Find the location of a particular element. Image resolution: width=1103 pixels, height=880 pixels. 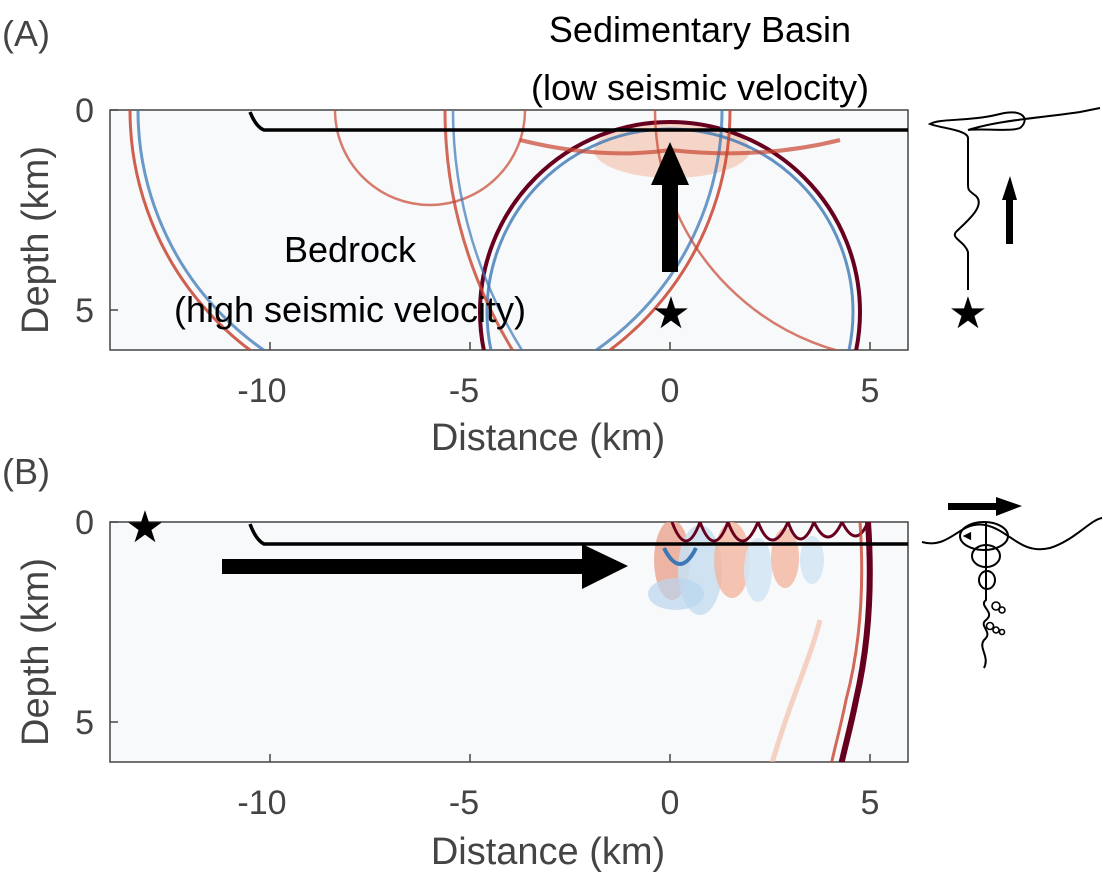

panel-b-ylabel: Depth (km) is located at coordinates (36, 652).